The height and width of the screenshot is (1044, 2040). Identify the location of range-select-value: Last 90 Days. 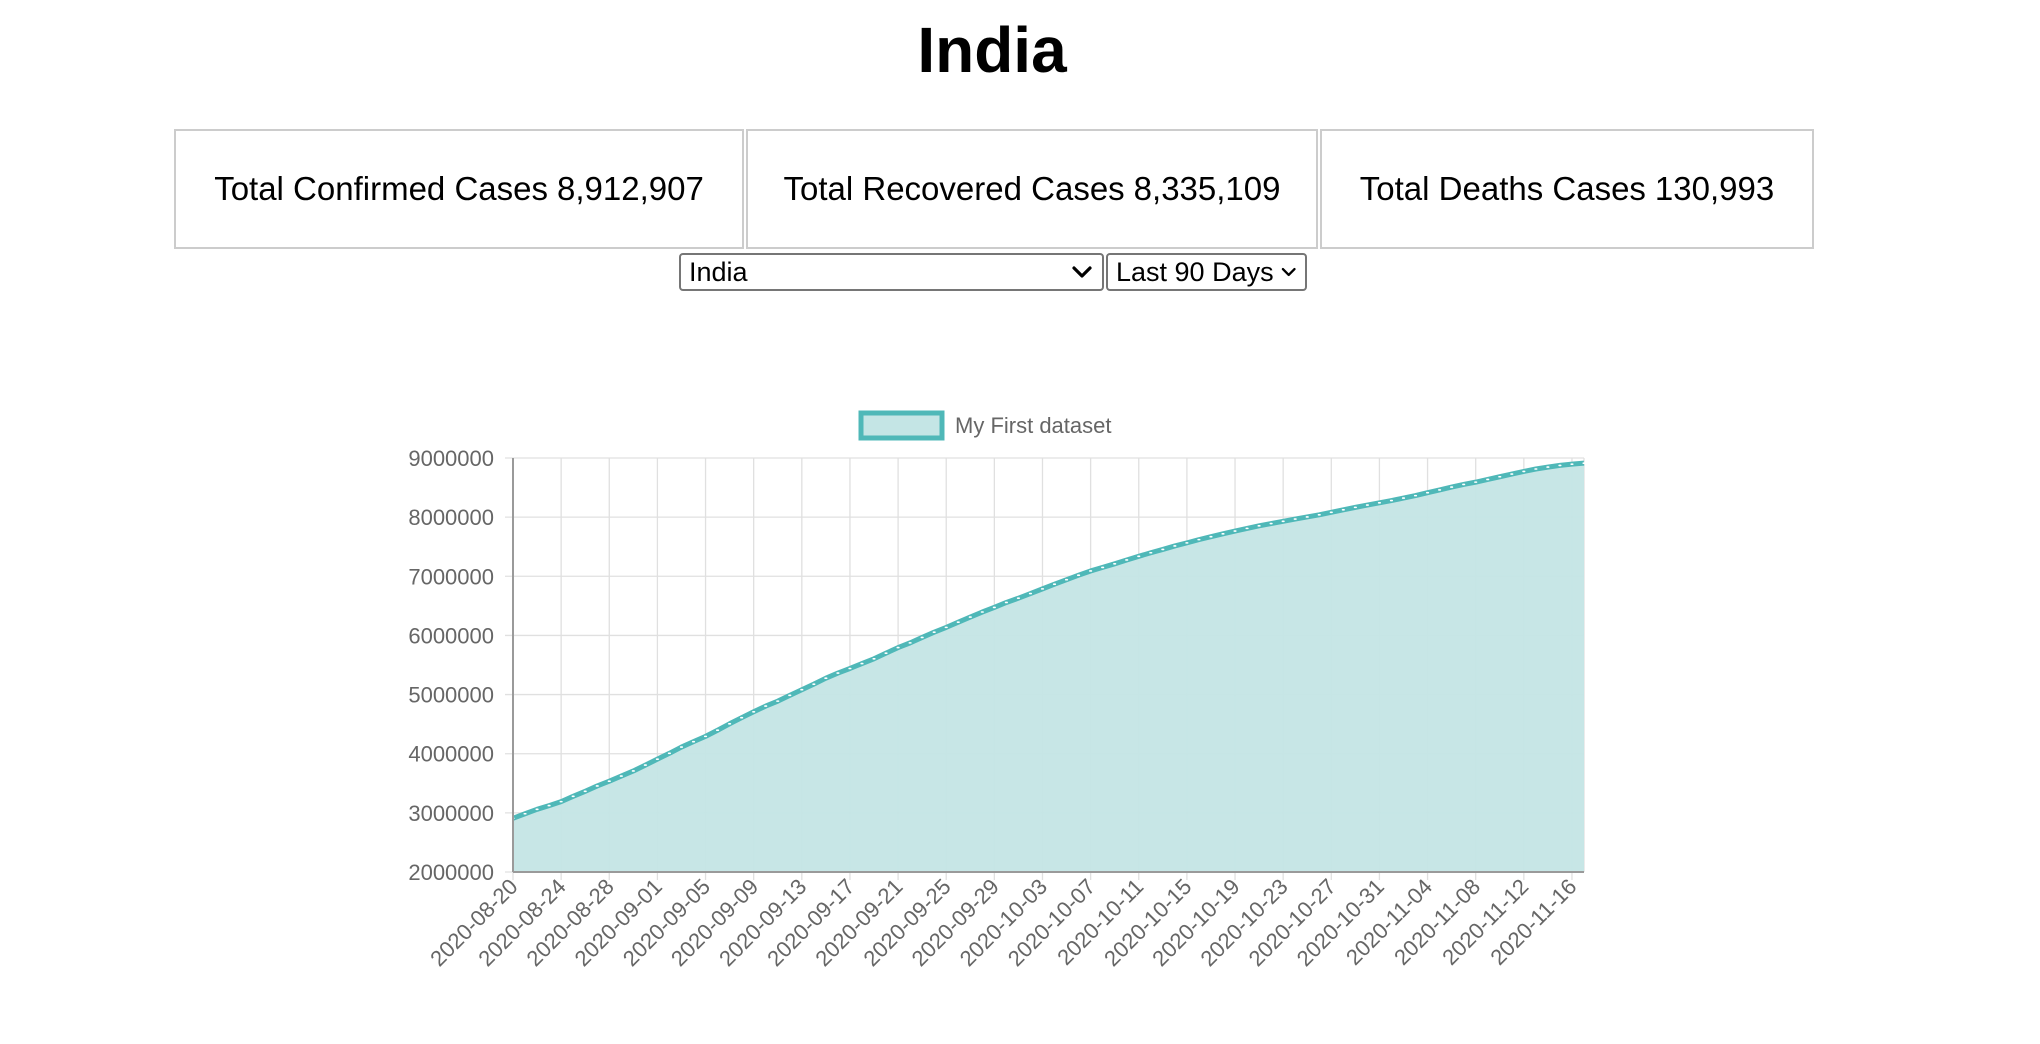
(1195, 272).